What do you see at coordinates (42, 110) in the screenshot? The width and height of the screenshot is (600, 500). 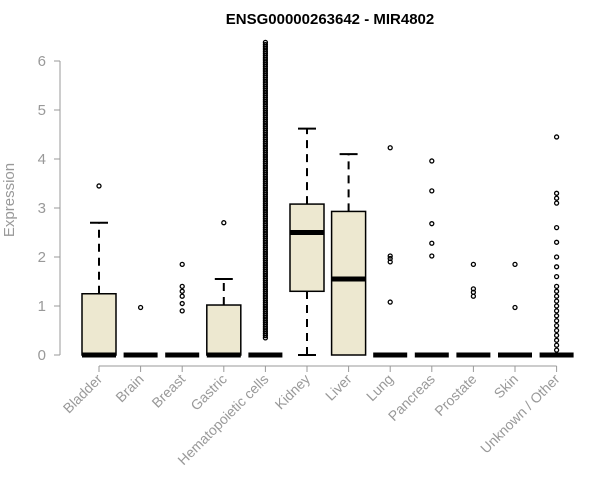 I see `y-tick-label: 5` at bounding box center [42, 110].